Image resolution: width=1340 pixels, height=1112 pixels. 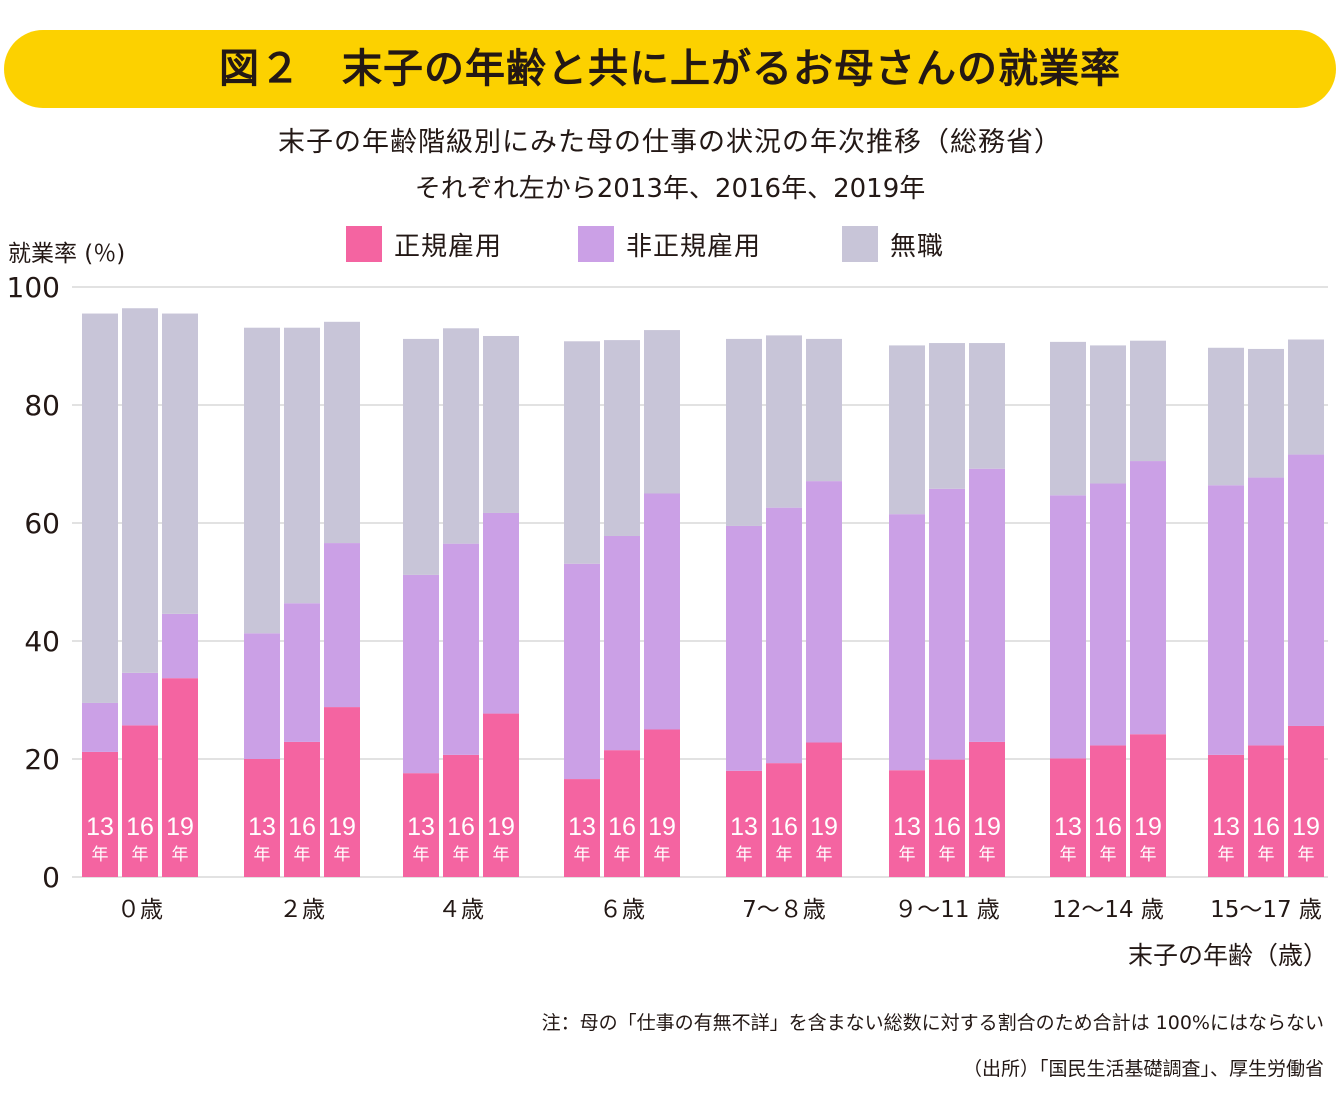 What do you see at coordinates (860, 244) in the screenshot?
I see `legend-swatch-unemployed` at bounding box center [860, 244].